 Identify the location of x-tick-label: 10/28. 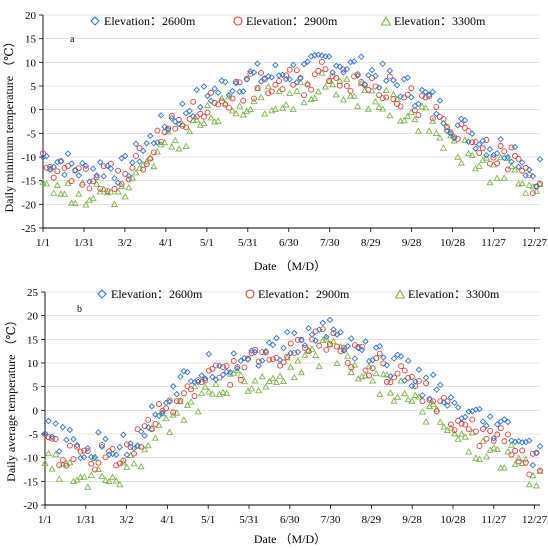
(453, 243).